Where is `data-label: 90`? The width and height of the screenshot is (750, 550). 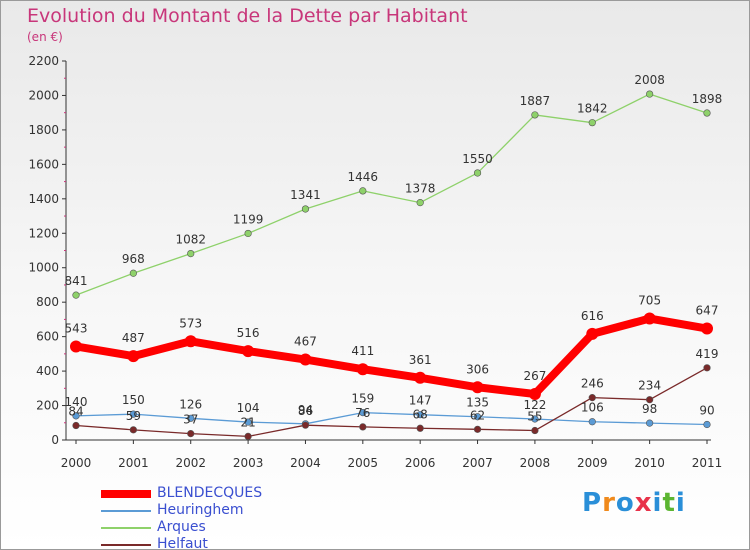
data-label: 90 is located at coordinates (706, 410).